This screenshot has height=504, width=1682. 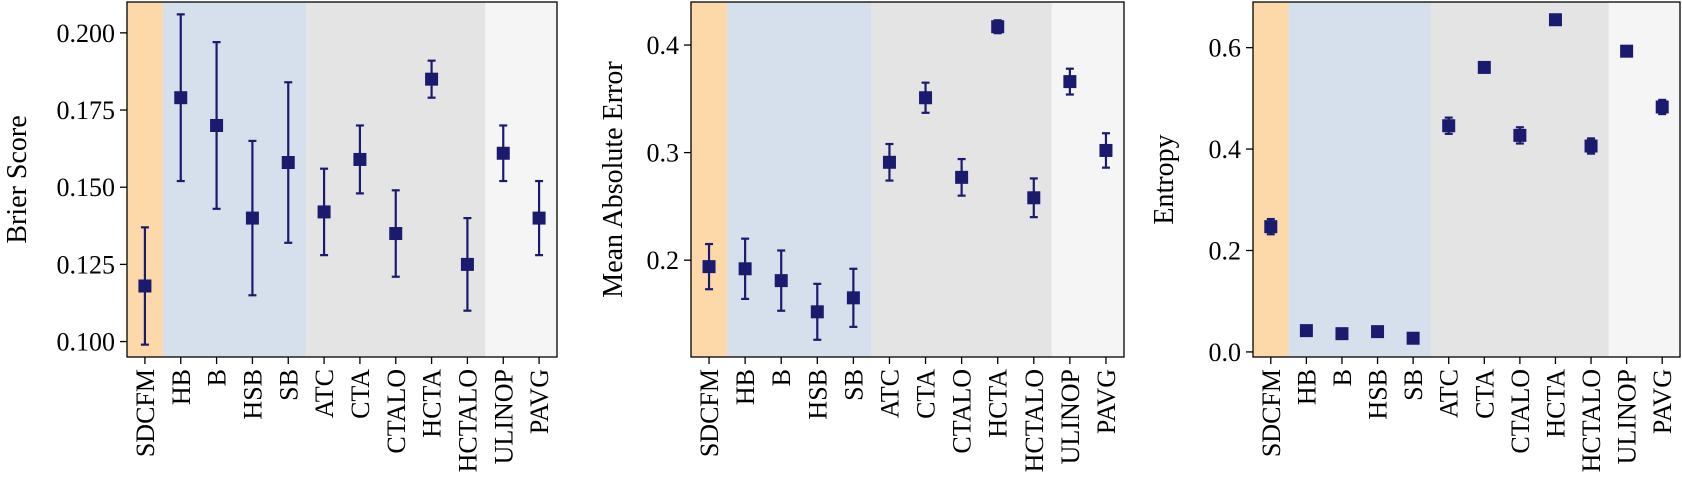 What do you see at coordinates (17, 179) in the screenshot?
I see `y-axis-title: Brier Score` at bounding box center [17, 179].